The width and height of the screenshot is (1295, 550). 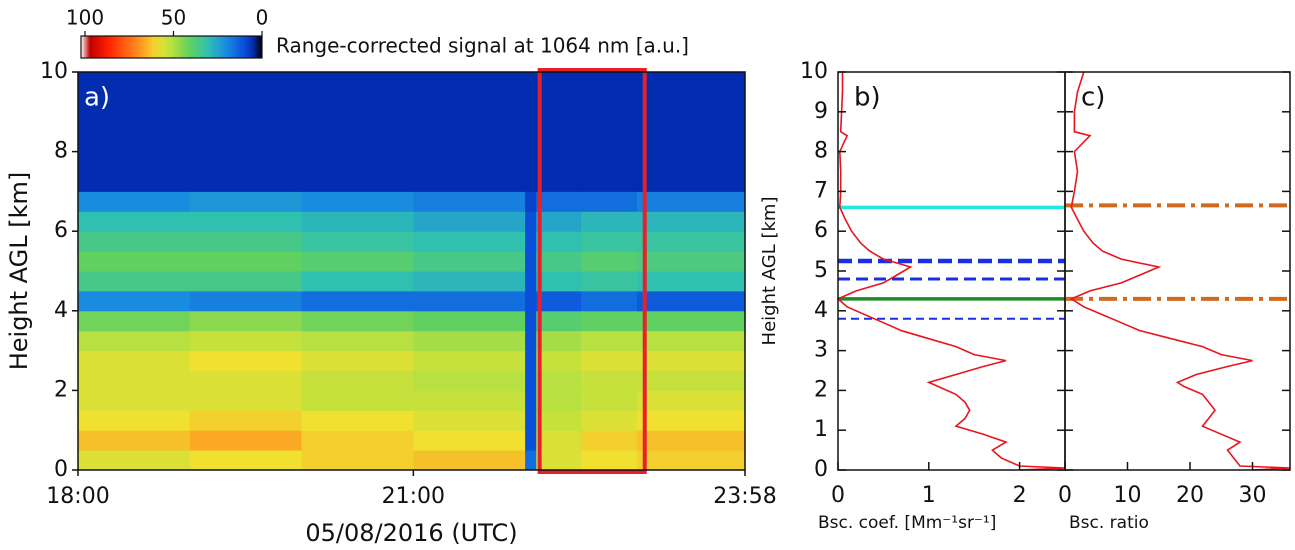 What do you see at coordinates (907, 523) in the screenshot?
I see `x-axis-label: Bsc. coef. [Mm⁻¹sr⁻¹]` at bounding box center [907, 523].